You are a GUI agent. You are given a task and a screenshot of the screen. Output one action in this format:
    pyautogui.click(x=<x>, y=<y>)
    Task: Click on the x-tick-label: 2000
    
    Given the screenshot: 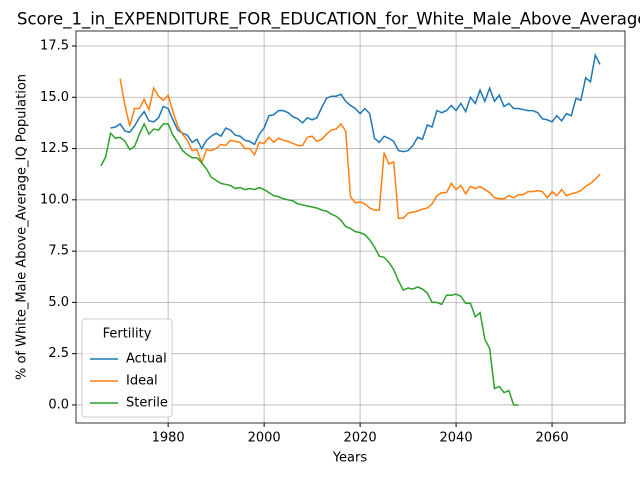 What is the action you would take?
    pyautogui.click(x=264, y=438)
    